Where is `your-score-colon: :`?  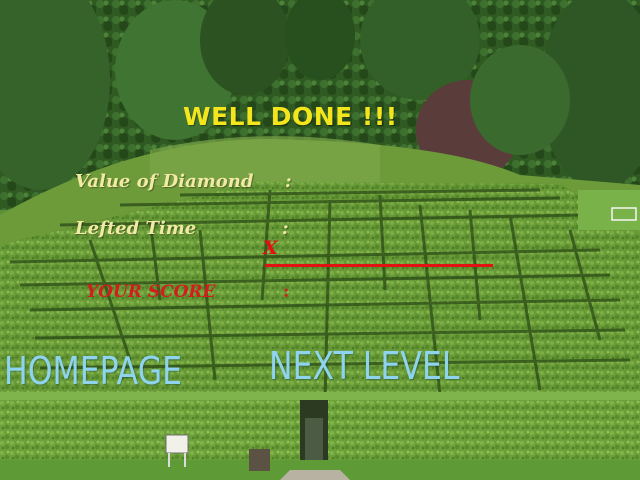 your-score-colon: : is located at coordinates (286, 292).